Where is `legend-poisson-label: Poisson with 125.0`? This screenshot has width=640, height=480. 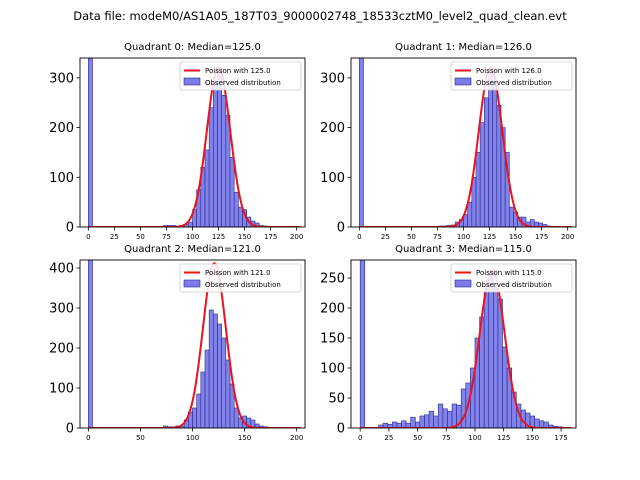
legend-poisson-label: Poisson with 125.0 is located at coordinates (238, 71).